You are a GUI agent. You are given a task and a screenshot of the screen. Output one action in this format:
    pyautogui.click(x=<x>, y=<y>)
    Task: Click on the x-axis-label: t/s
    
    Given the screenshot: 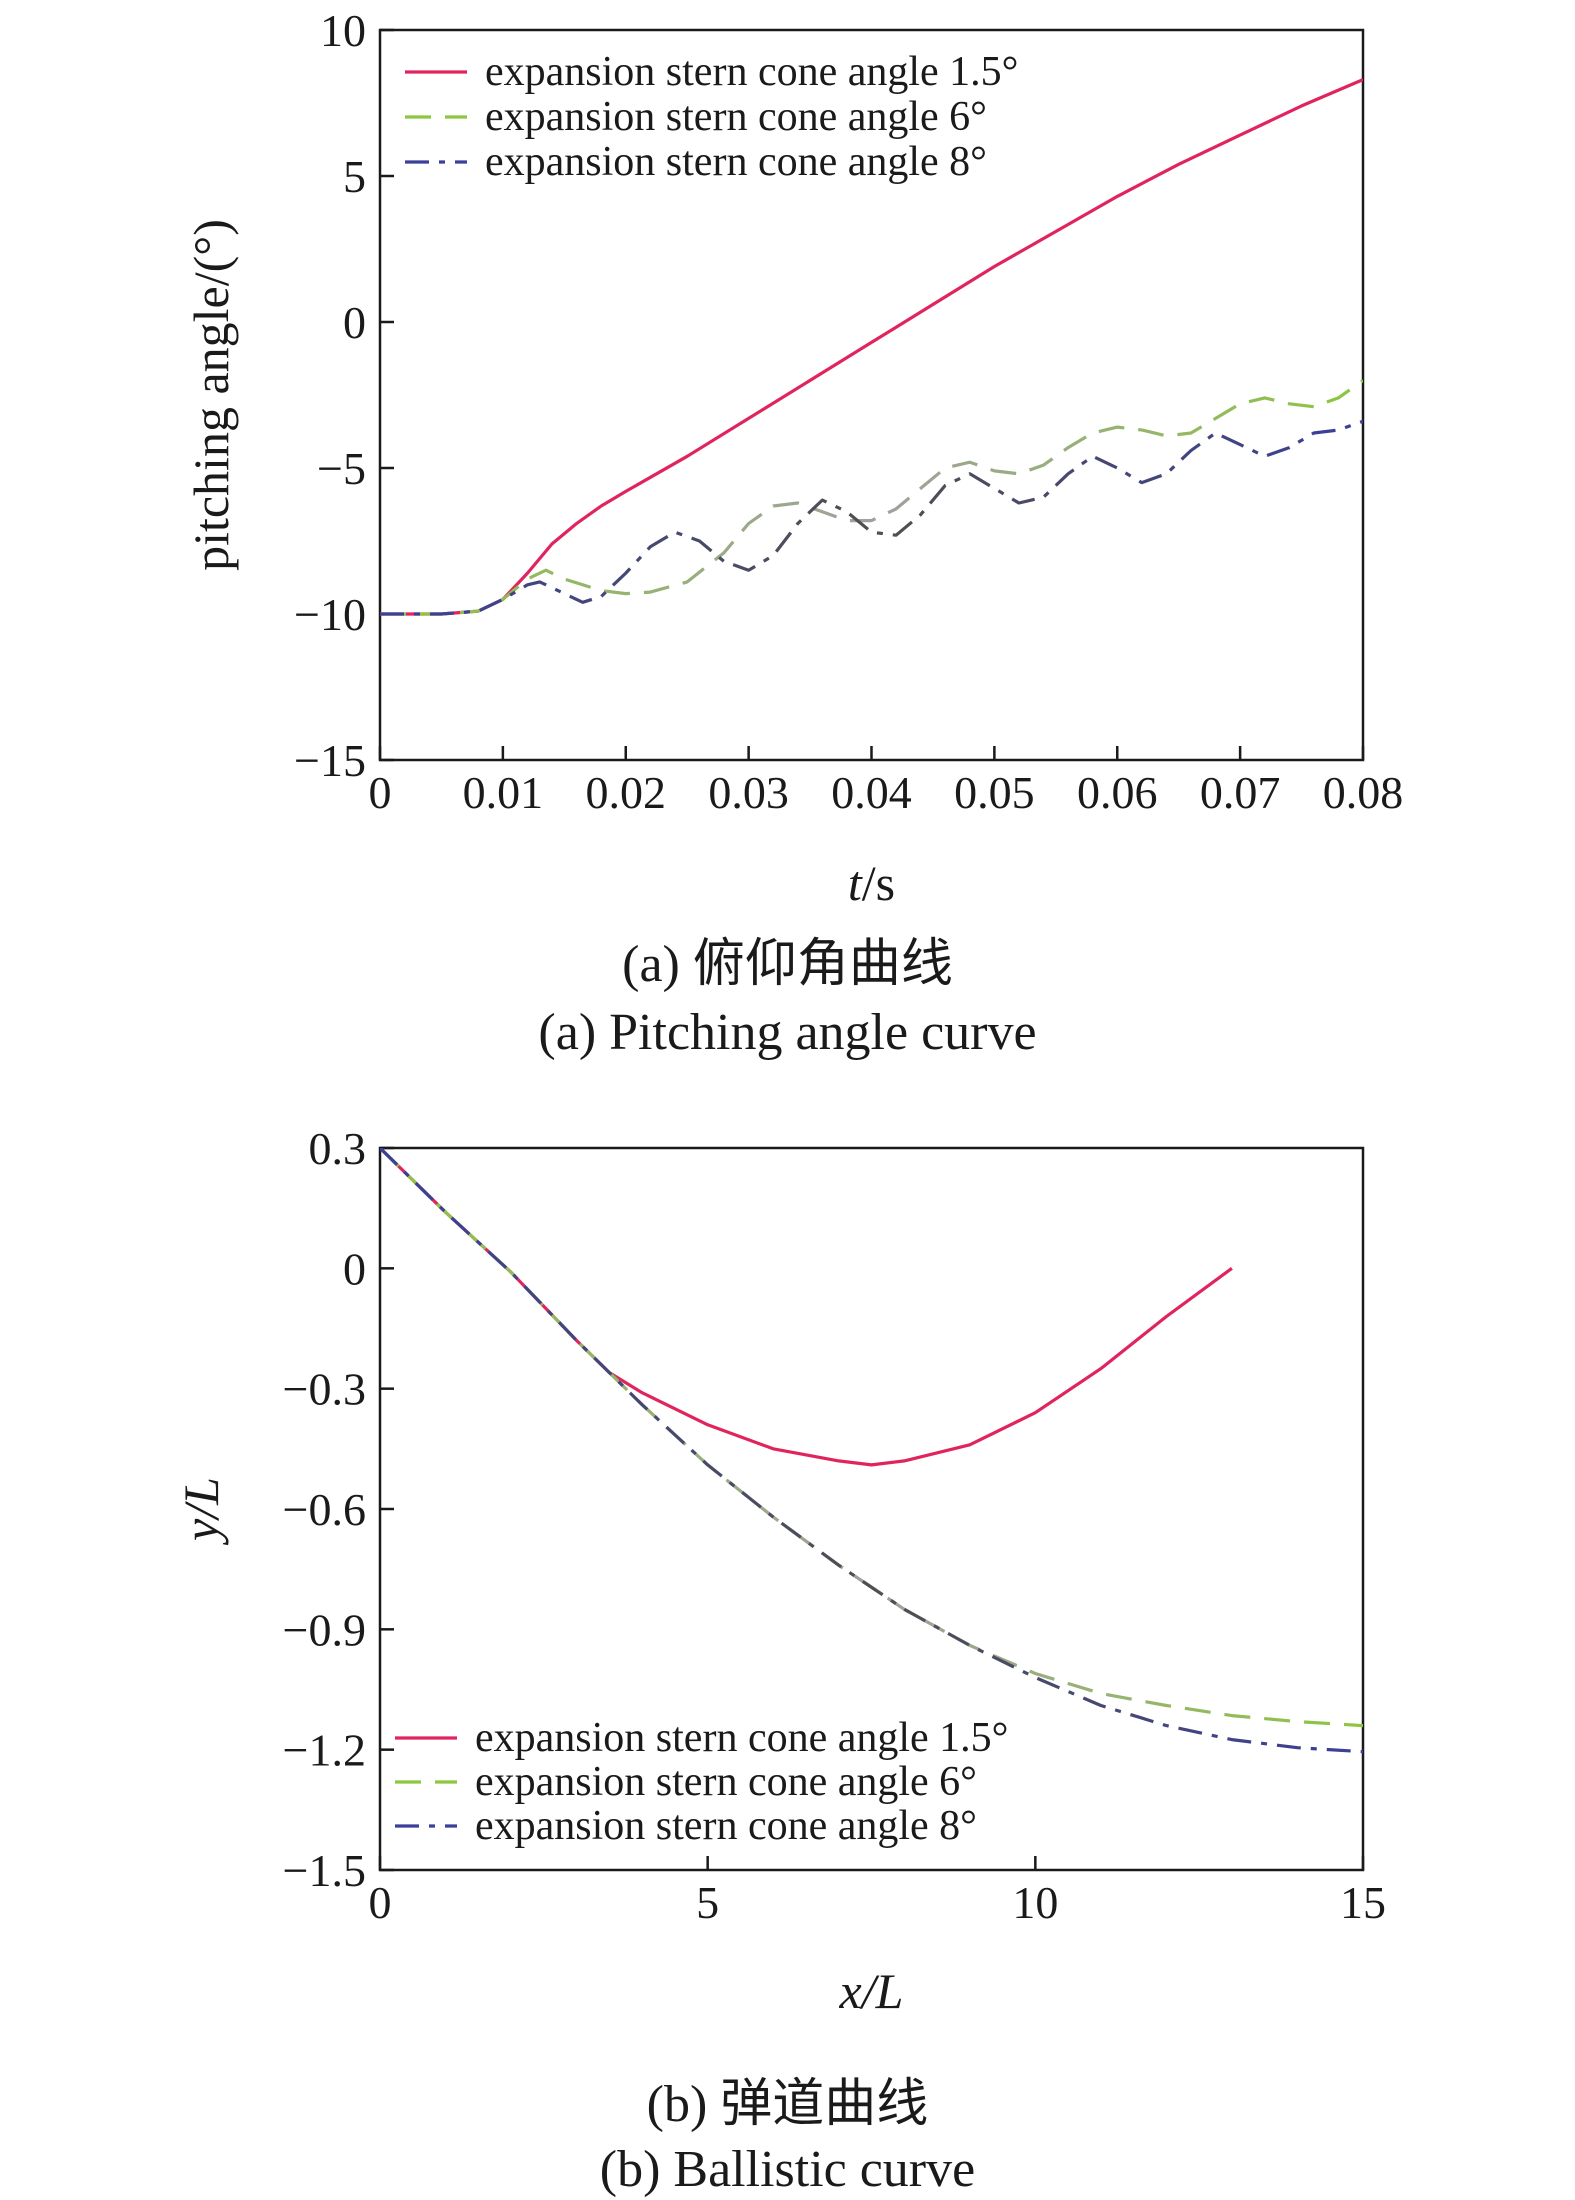 What is the action you would take?
    pyautogui.click(x=871, y=883)
    